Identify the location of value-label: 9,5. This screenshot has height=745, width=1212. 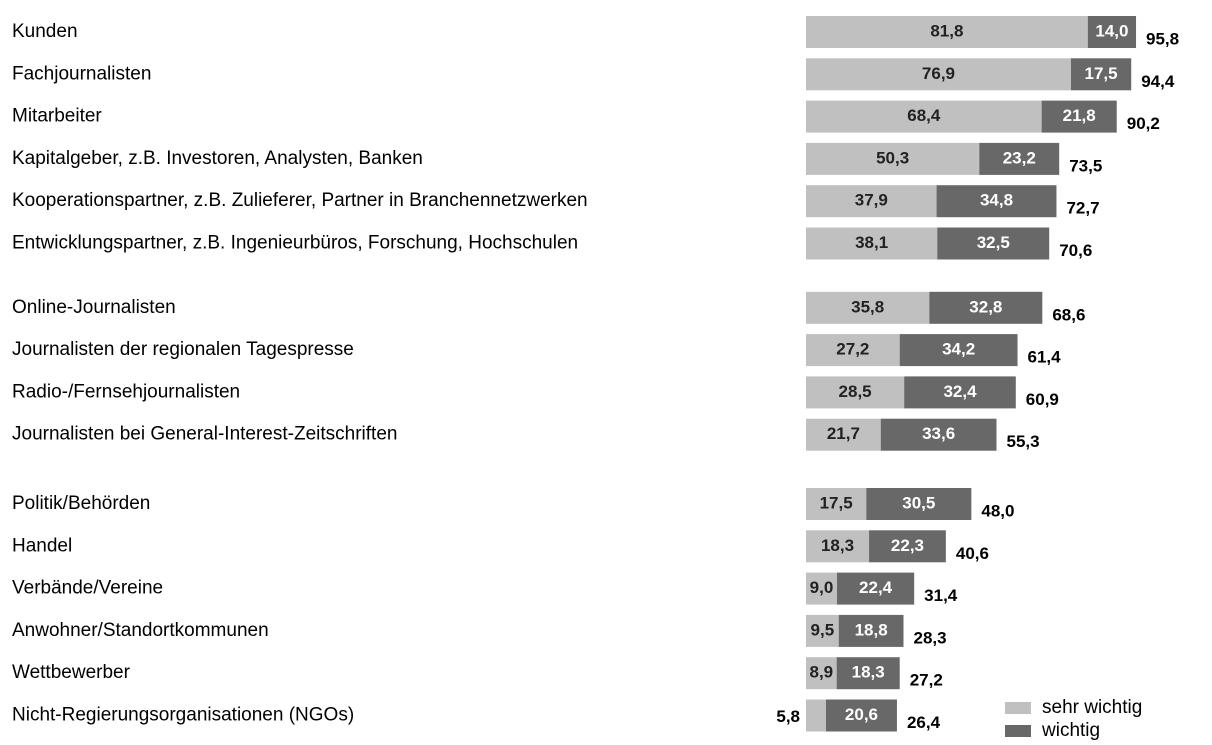
(823, 629).